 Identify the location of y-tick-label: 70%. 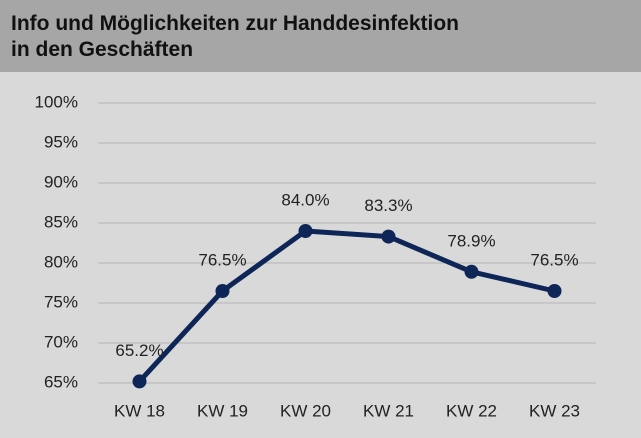
(61, 341).